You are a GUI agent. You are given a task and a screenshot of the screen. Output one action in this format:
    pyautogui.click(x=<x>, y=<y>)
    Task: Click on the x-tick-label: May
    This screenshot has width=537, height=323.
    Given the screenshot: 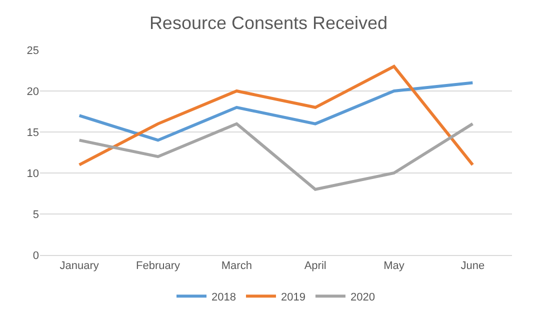 What is the action you would take?
    pyautogui.click(x=394, y=266)
    